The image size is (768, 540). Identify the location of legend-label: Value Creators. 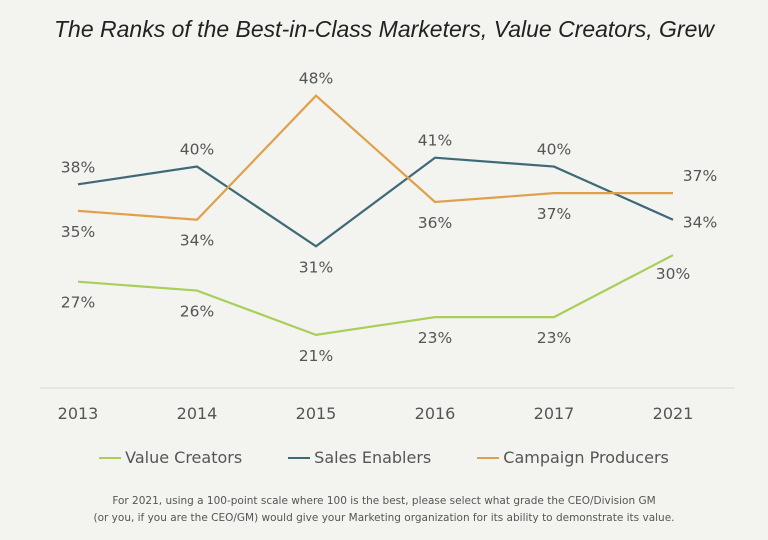
(184, 457).